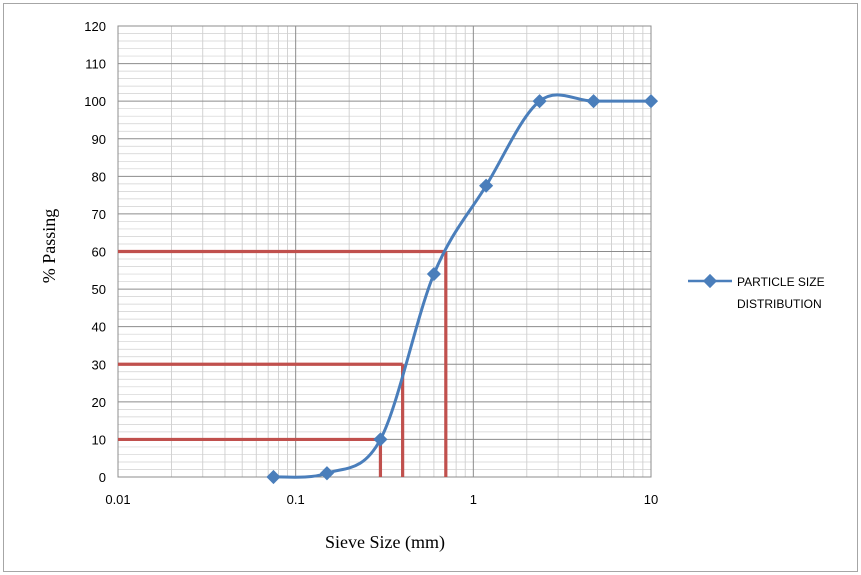  I want to click on x-tick-label: 10, so click(651, 499).